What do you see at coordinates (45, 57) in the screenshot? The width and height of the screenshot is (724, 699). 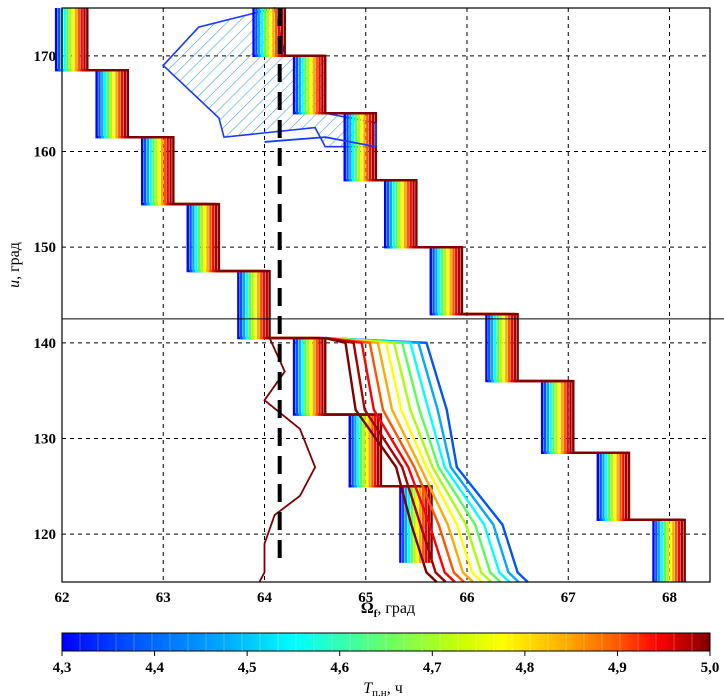 I see `y-tick-label: 170` at bounding box center [45, 57].